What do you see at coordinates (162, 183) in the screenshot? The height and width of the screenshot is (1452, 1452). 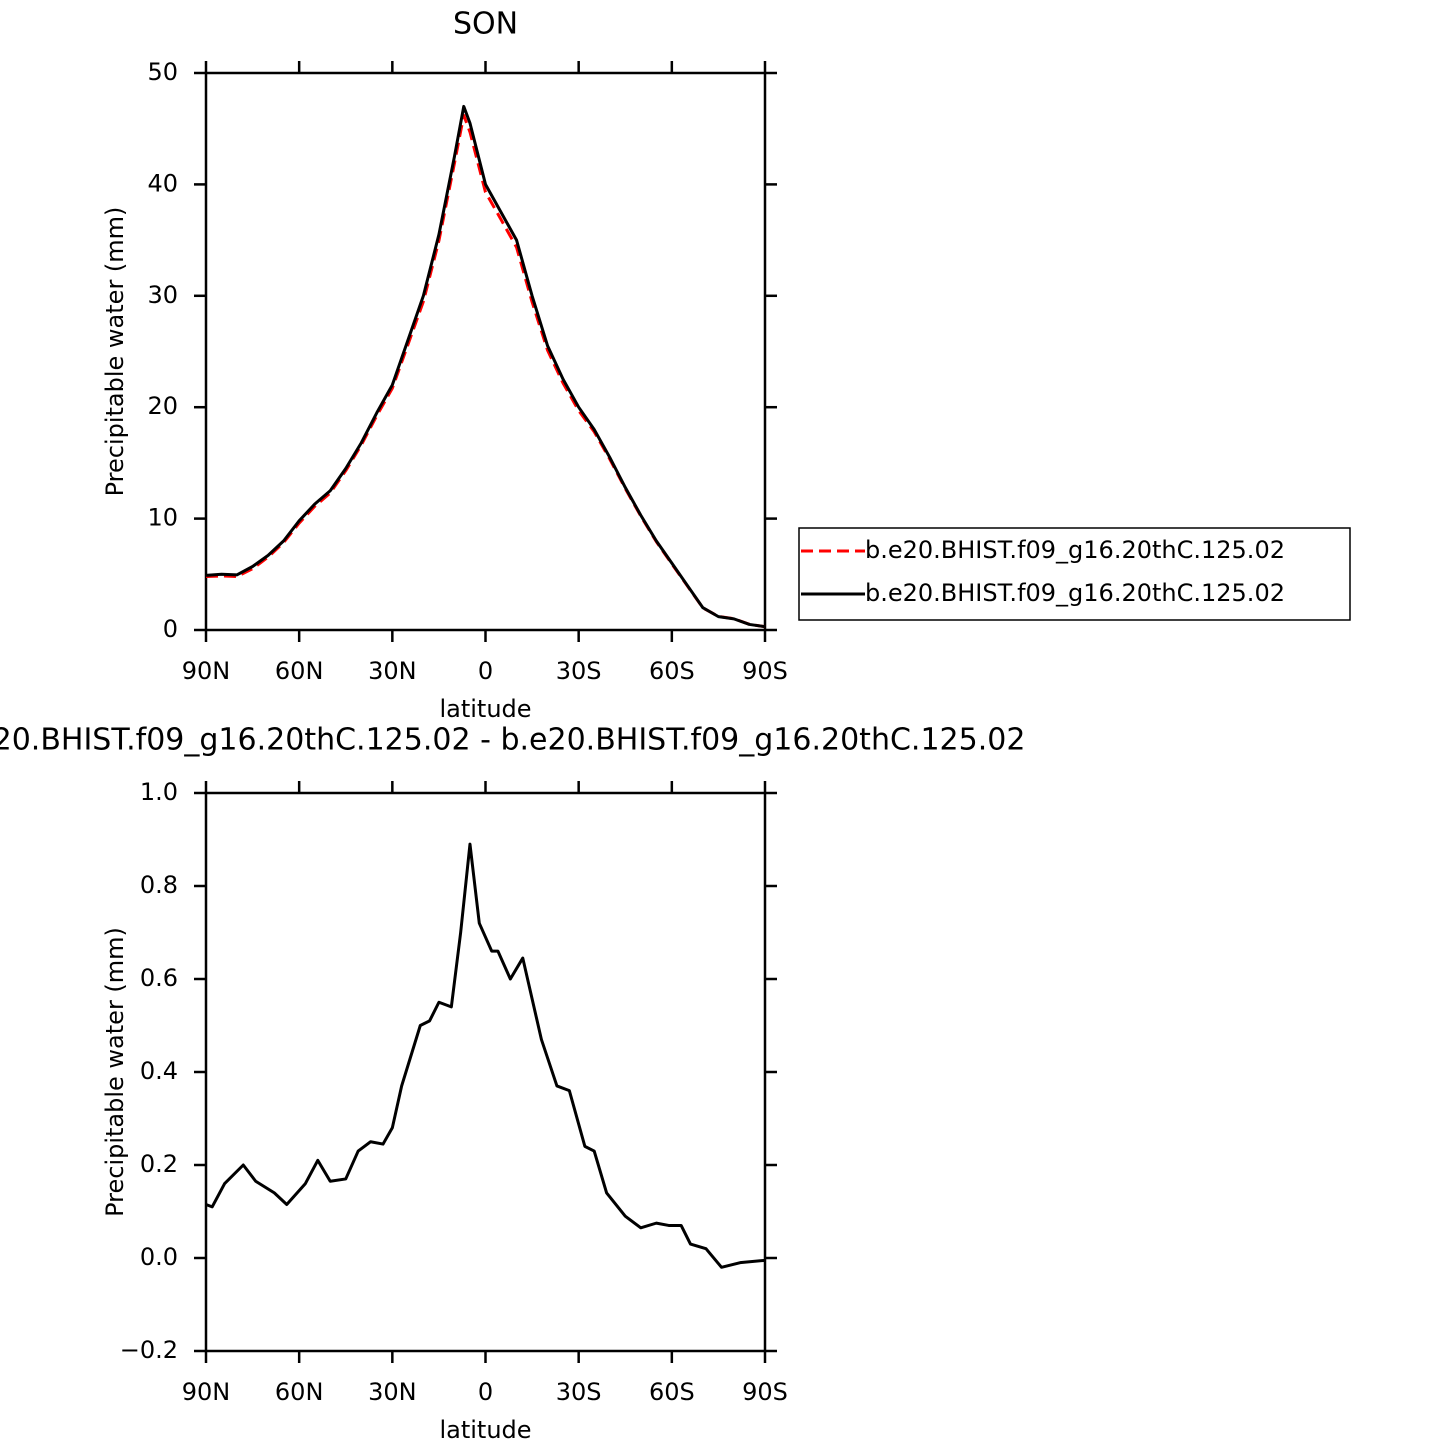 I see `y-tick-label: 40` at bounding box center [162, 183].